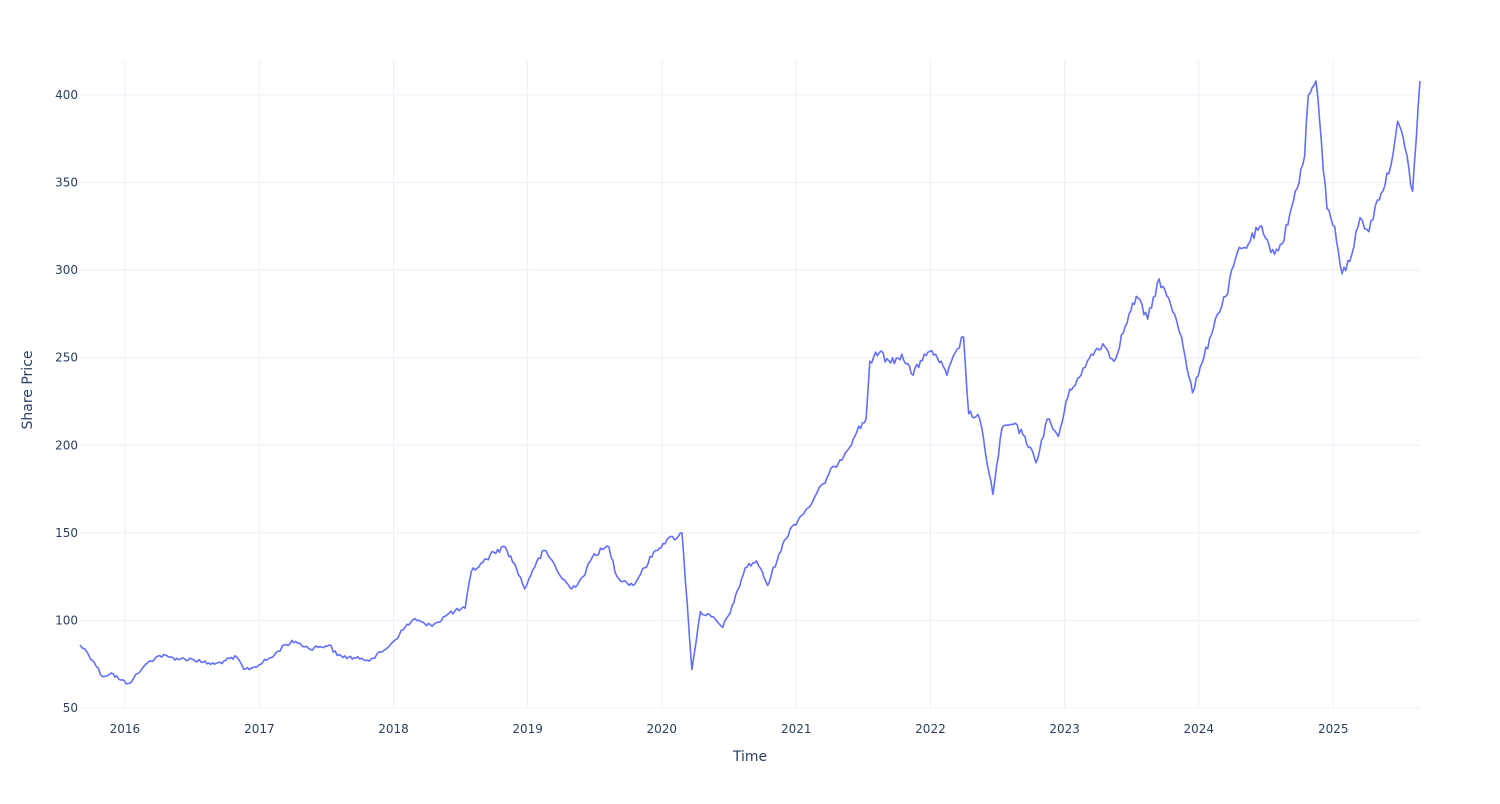  What do you see at coordinates (66, 401) in the screenshot?
I see `y-tick-labels: 50 100 150 200 250 300 350 400` at bounding box center [66, 401].